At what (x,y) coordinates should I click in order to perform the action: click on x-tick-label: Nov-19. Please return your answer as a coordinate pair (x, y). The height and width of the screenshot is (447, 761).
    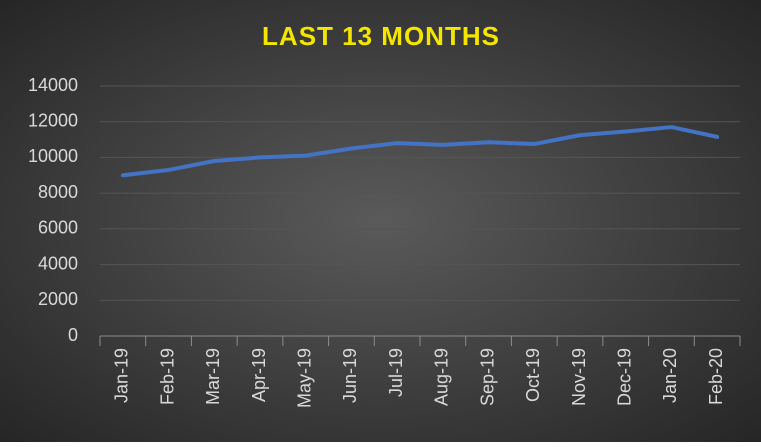
    Looking at the image, I should click on (579, 377).